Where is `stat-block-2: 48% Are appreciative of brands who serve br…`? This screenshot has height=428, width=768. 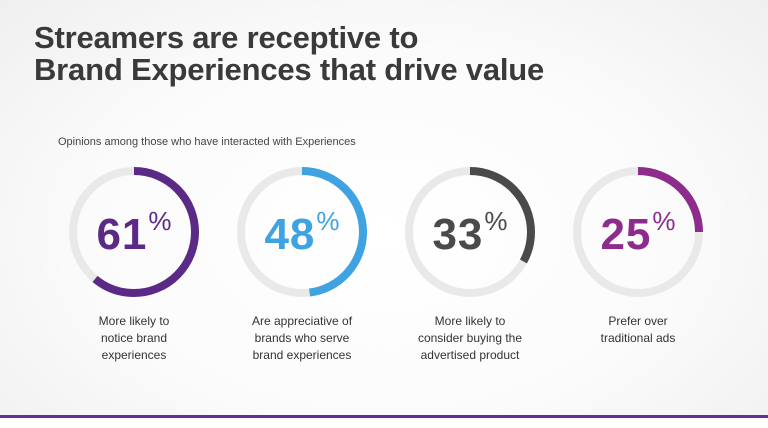
stat-block-2: 48% Are appreciative of brands who serve br… is located at coordinates (302, 267).